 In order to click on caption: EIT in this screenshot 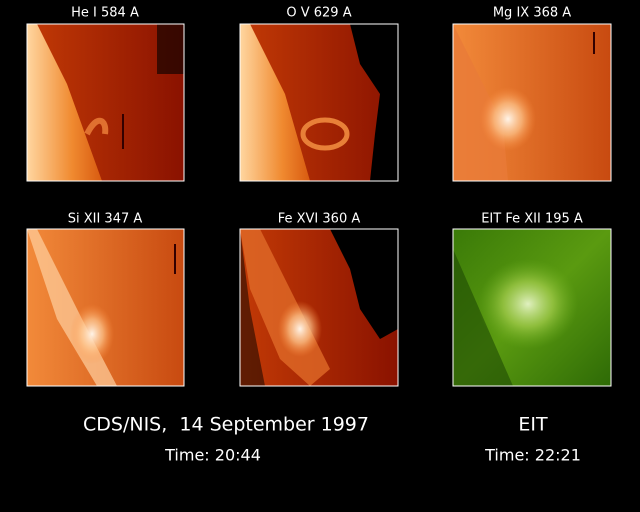, I will do `click(533, 425)`.